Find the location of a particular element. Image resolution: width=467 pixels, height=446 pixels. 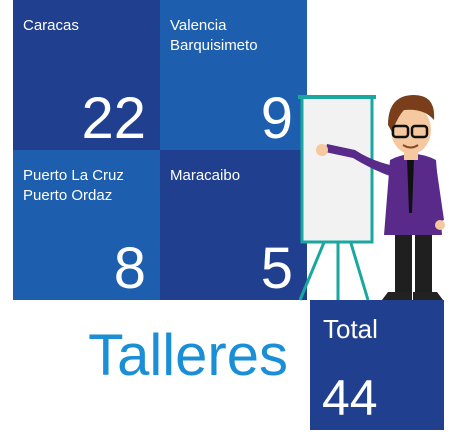

tile-value: 8 is located at coordinates (130, 268).